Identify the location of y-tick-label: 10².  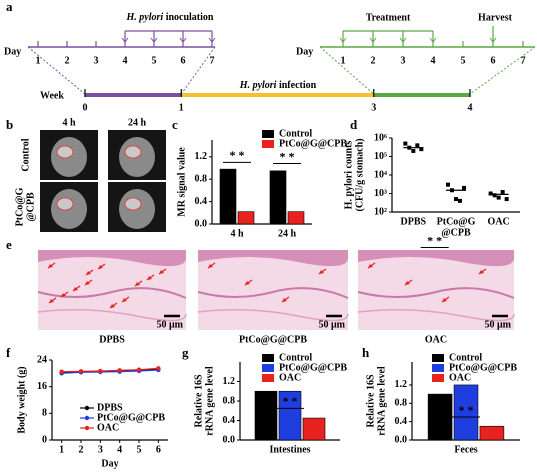
(380, 211).